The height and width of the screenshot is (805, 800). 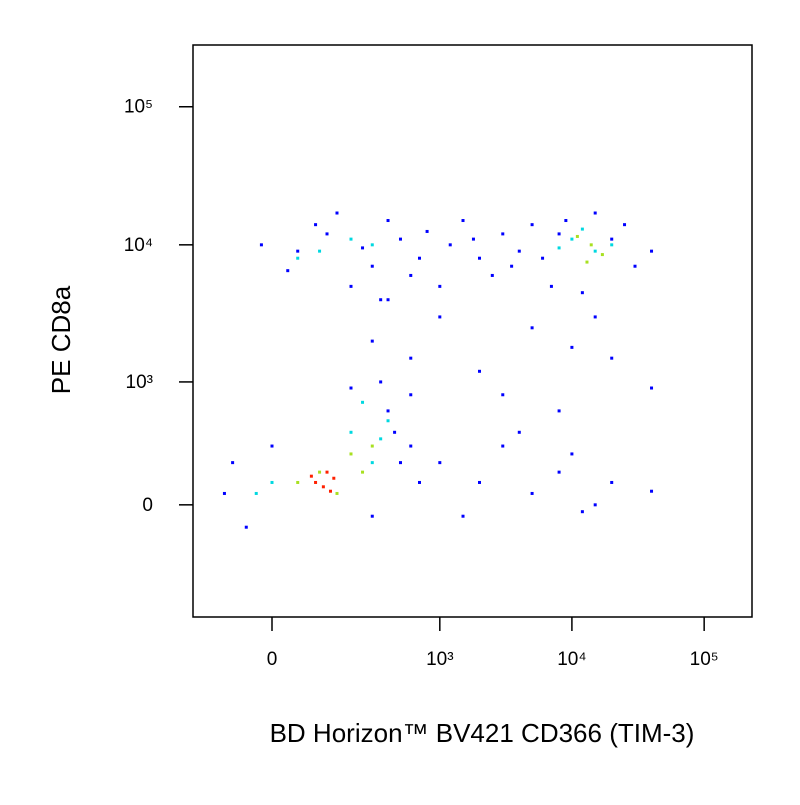 I want to click on x-tick-label: 10⁴, so click(x=571, y=659).